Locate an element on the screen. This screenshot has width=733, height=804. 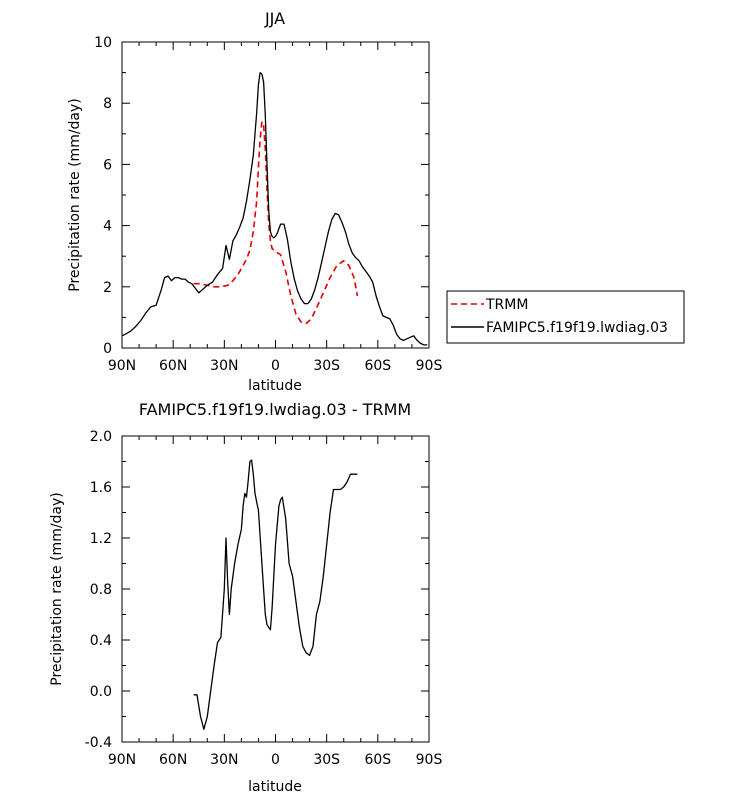
top-x-axis-label: latitude is located at coordinates (275, 386).